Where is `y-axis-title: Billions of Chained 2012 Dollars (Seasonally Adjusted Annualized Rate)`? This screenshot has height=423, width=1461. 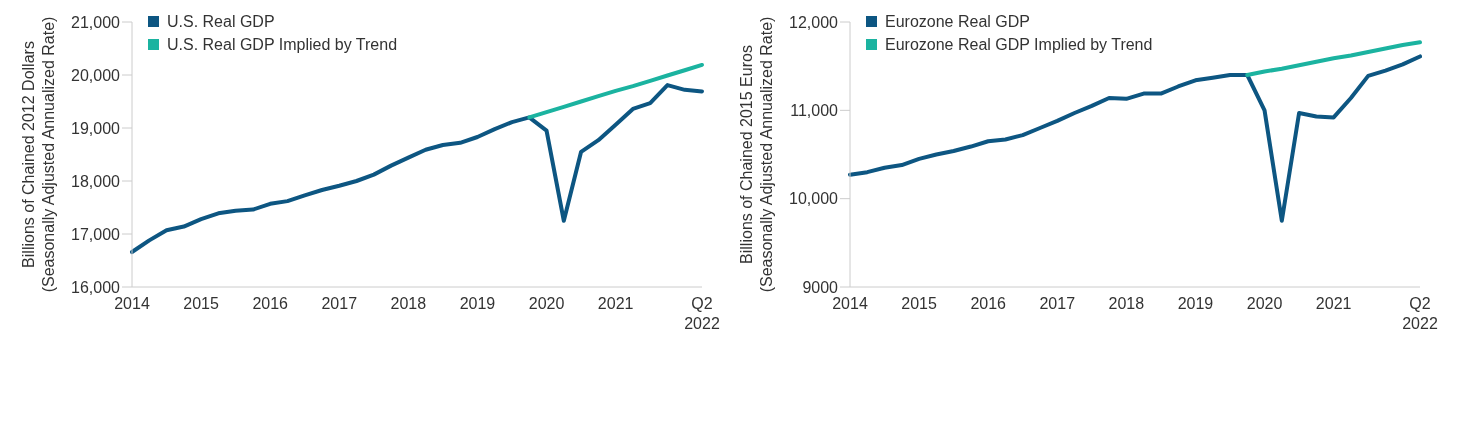 y-axis-title: Billions of Chained 2012 Dollars (Seasonally Adjusted Annualized Rate) is located at coordinates (38, 154).